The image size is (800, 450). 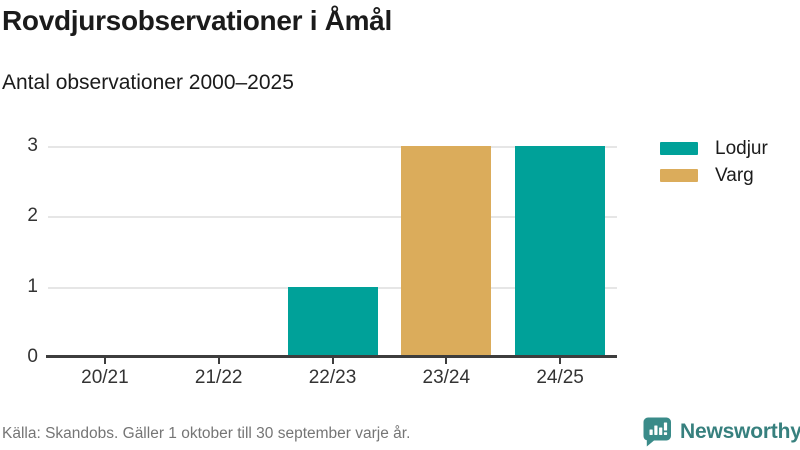 What do you see at coordinates (446, 251) in the screenshot?
I see `bar-23/24-Varg` at bounding box center [446, 251].